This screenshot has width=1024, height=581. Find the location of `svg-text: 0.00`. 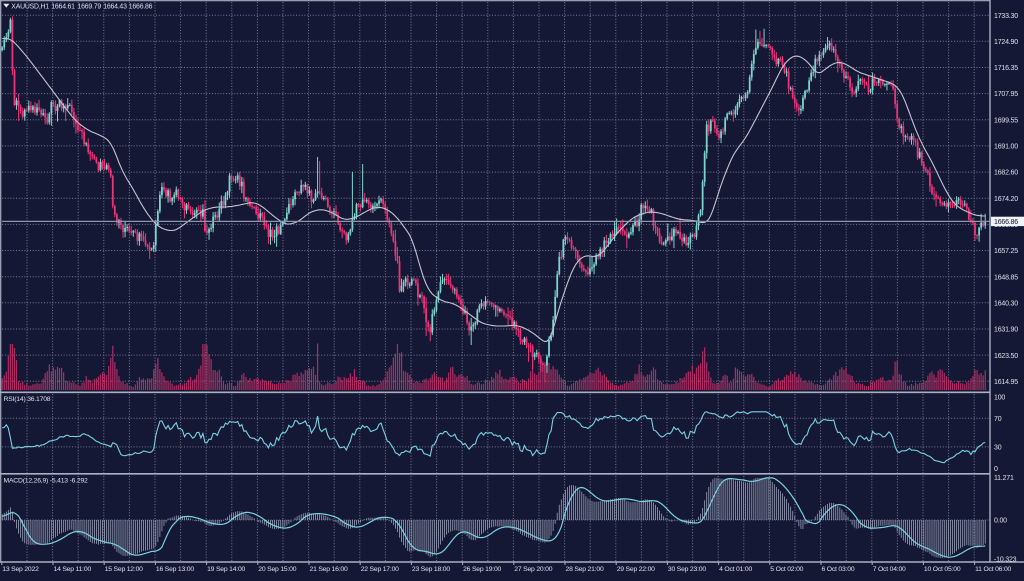

svg-text: 0.00 is located at coordinates (1000, 521).